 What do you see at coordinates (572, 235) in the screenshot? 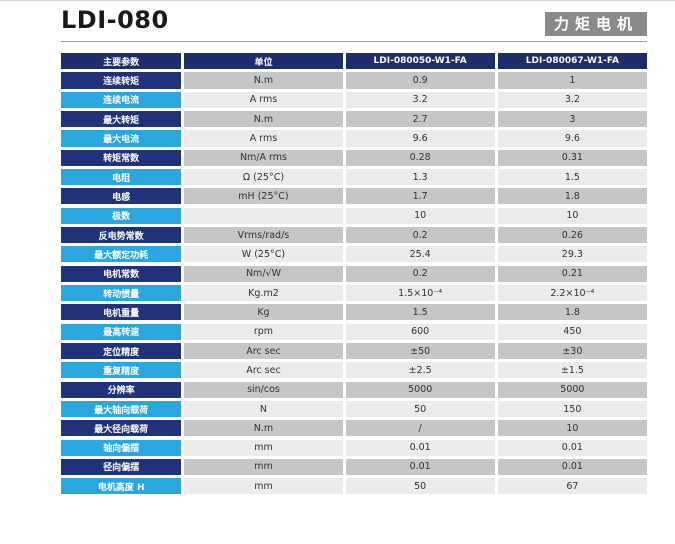
I see `value-model-067: 0.26` at bounding box center [572, 235].